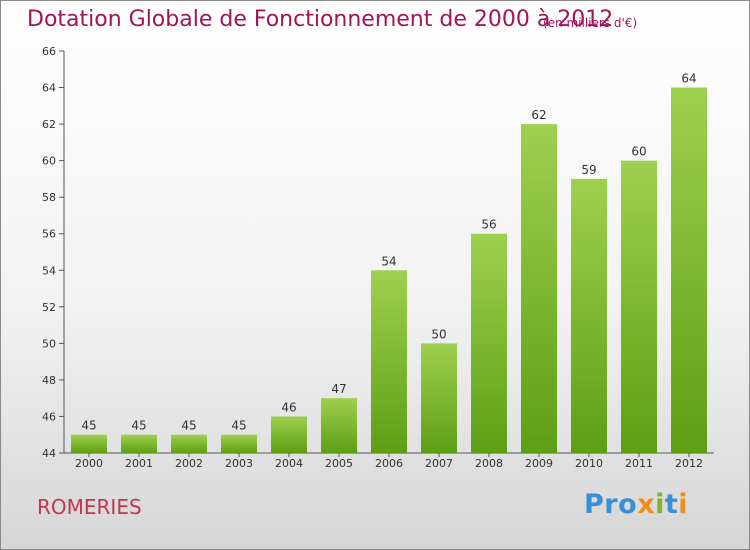 This screenshot has height=550, width=750. Describe the element at coordinates (49, 161) in the screenshot. I see `y-tick-label: 60` at that location.